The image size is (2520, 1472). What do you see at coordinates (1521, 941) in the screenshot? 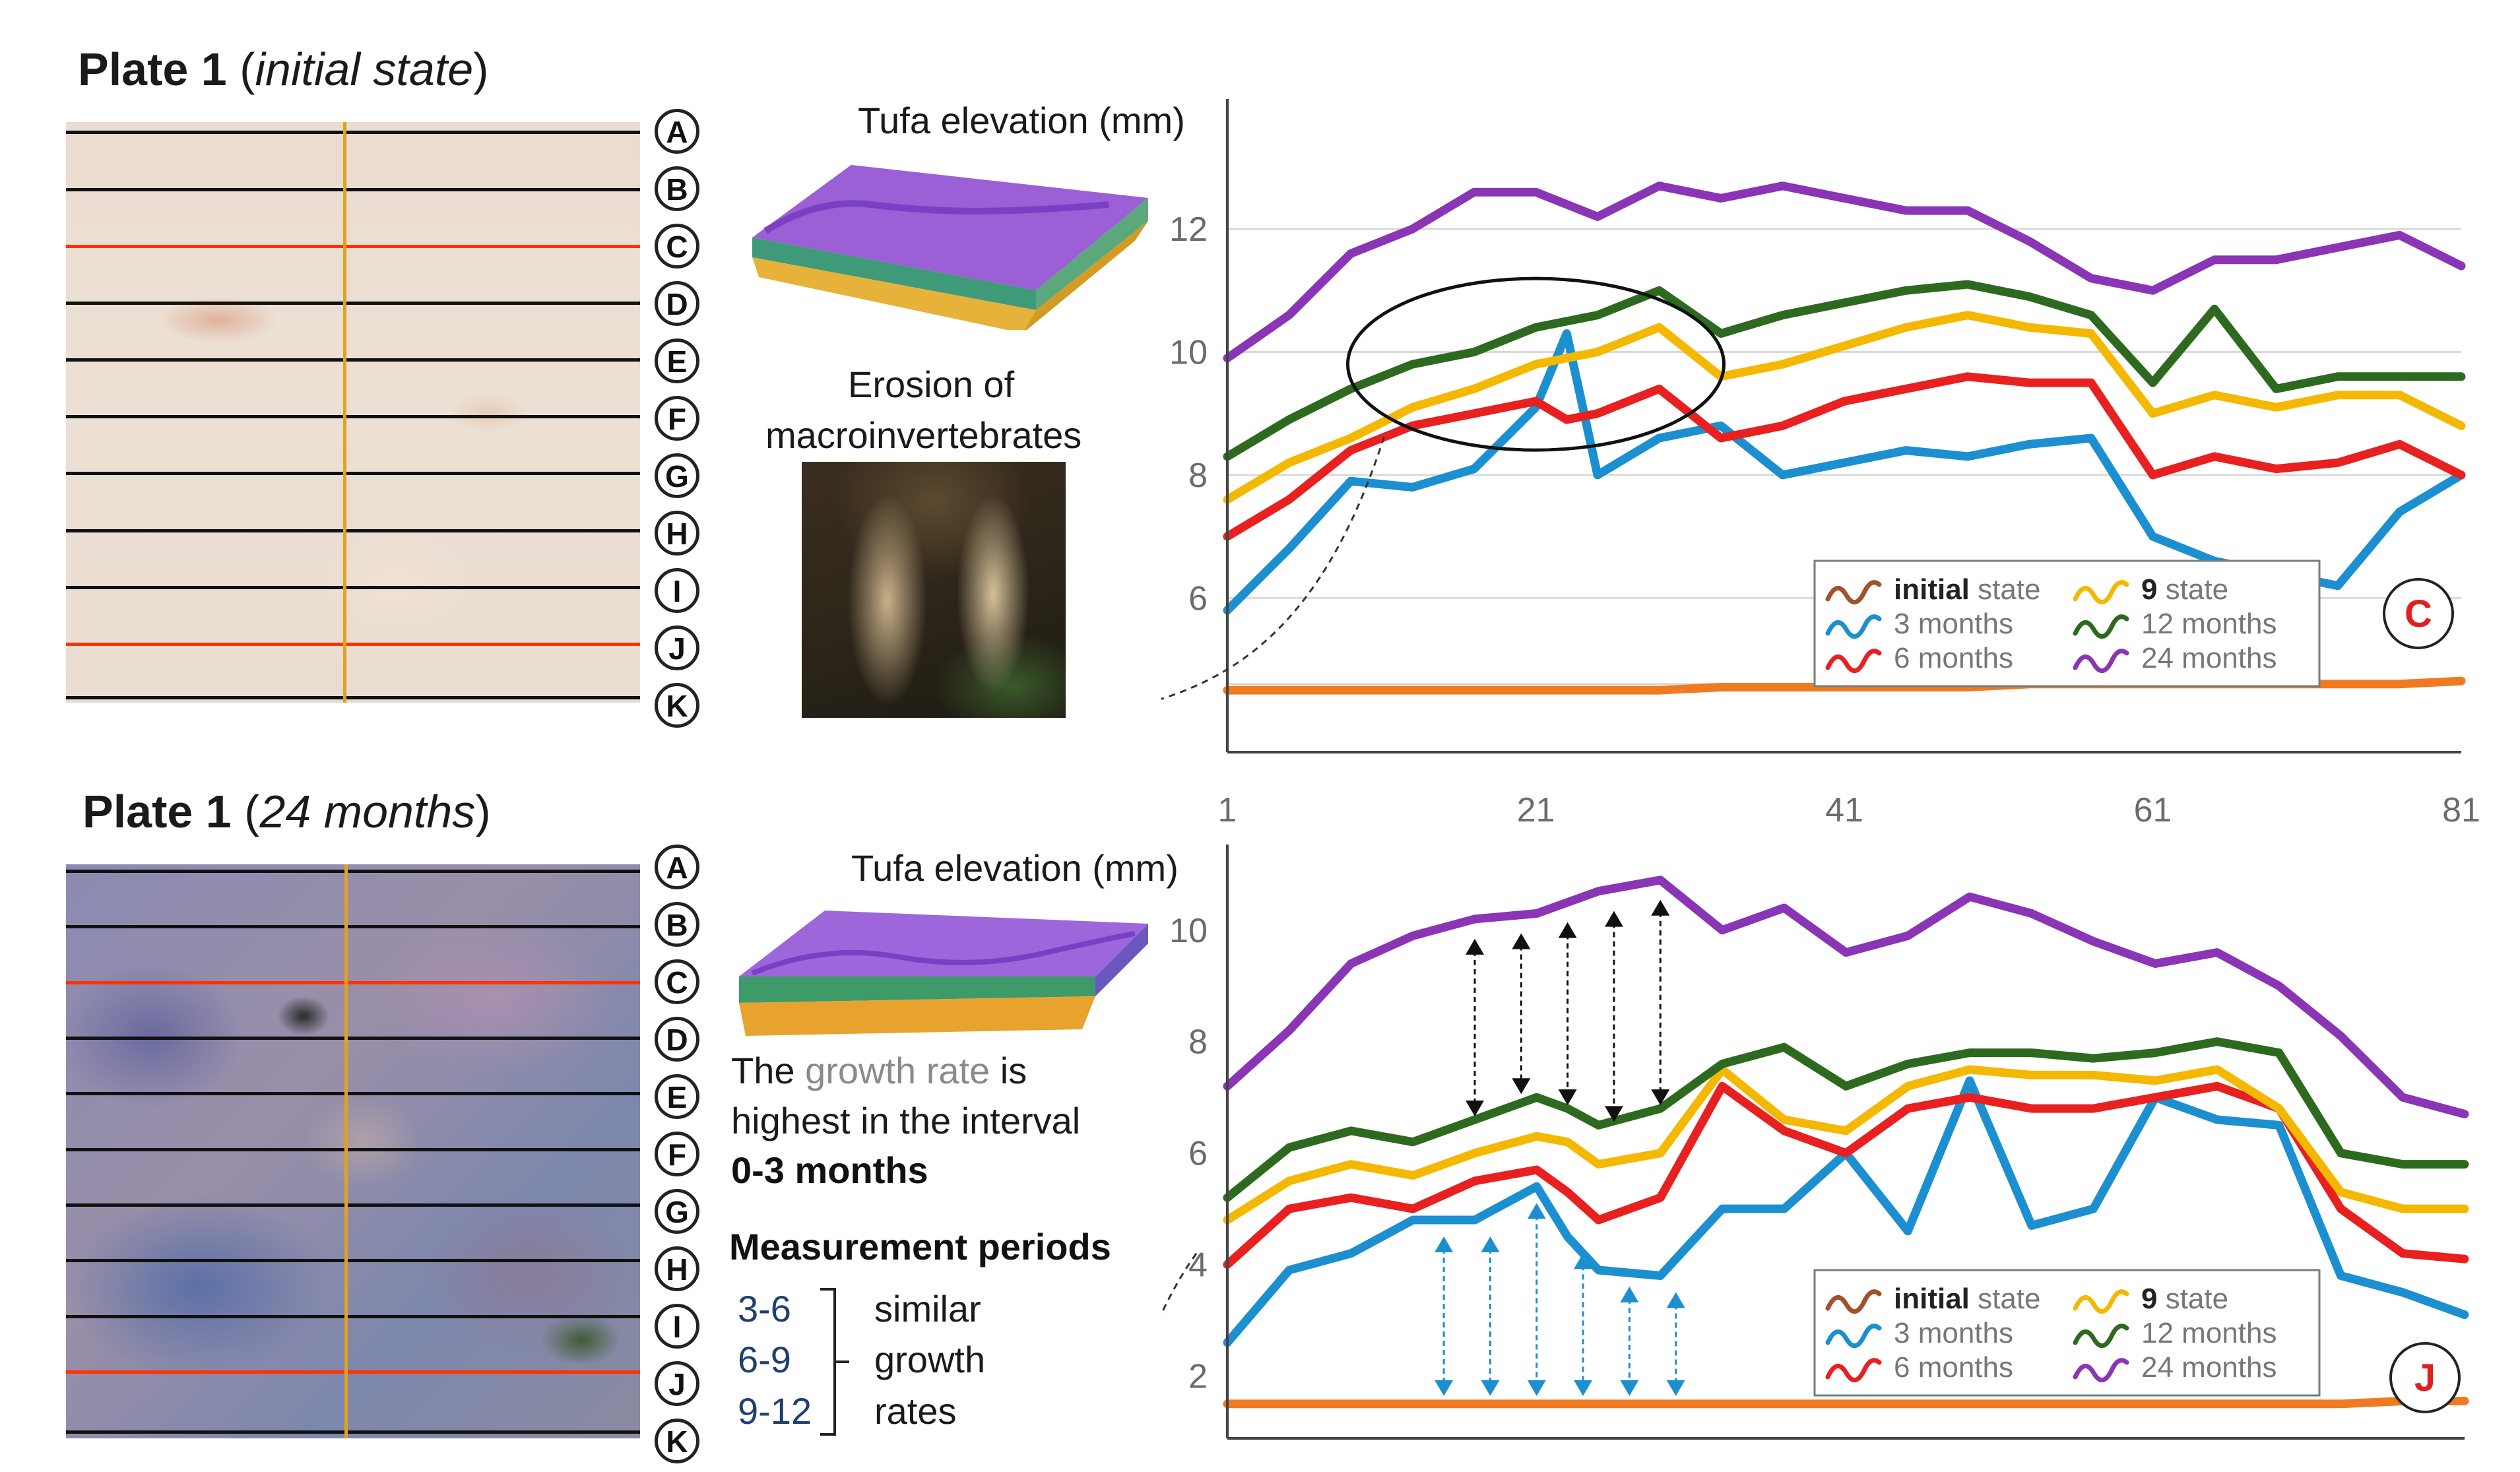
I see `black-arrow-1-head-top` at bounding box center [1521, 941].